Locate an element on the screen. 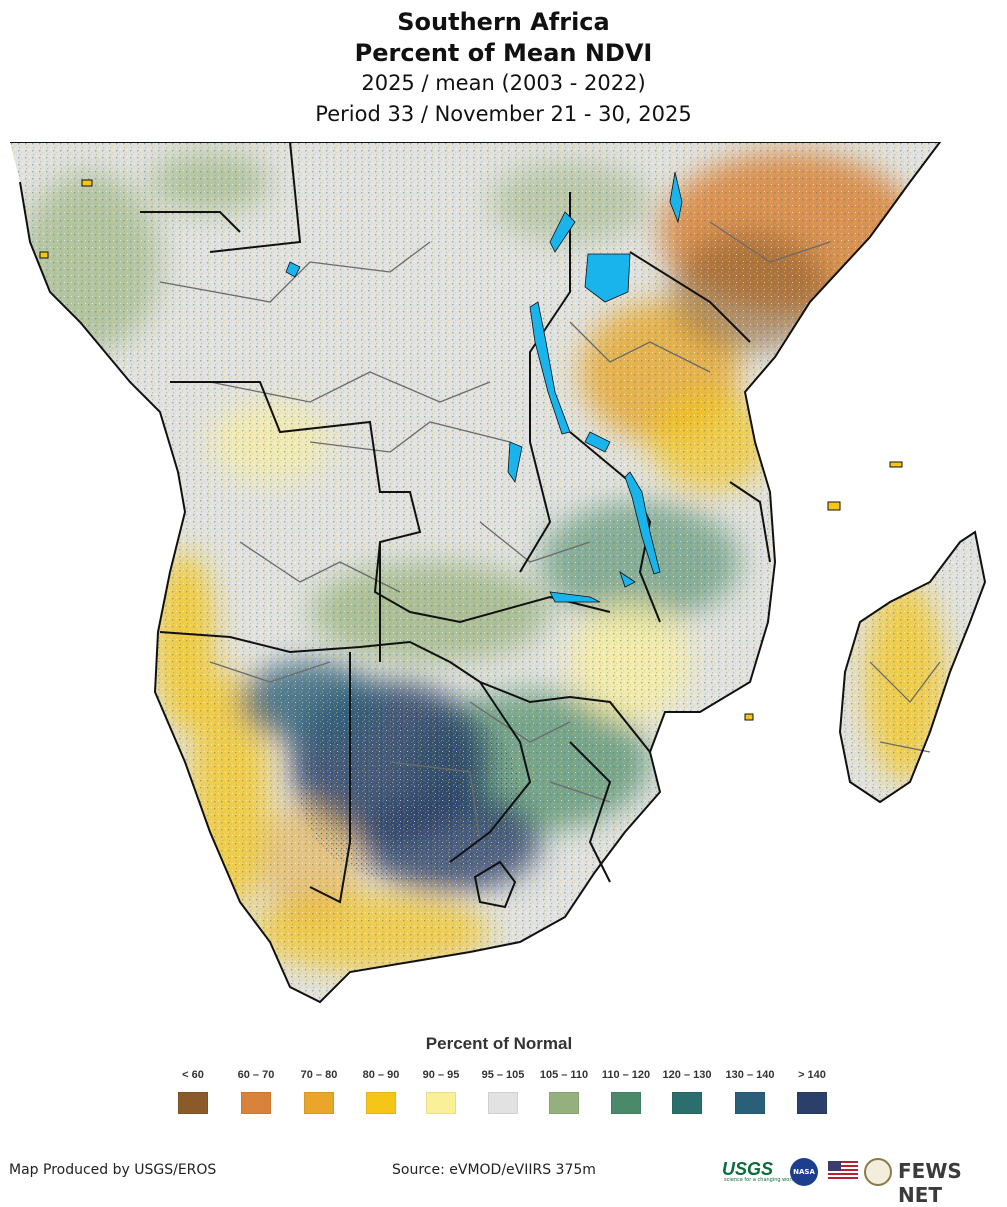  legend-label: 70 – 80 is located at coordinates (319, 1075).